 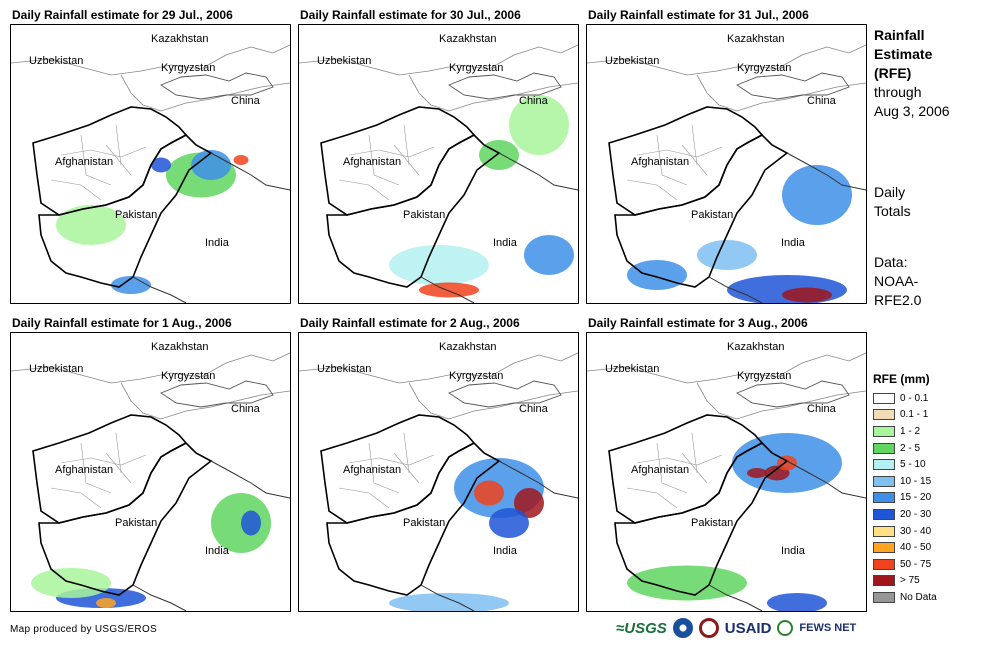 I want to click on daily-totals-block: Daily Totals, so click(x=892, y=202).